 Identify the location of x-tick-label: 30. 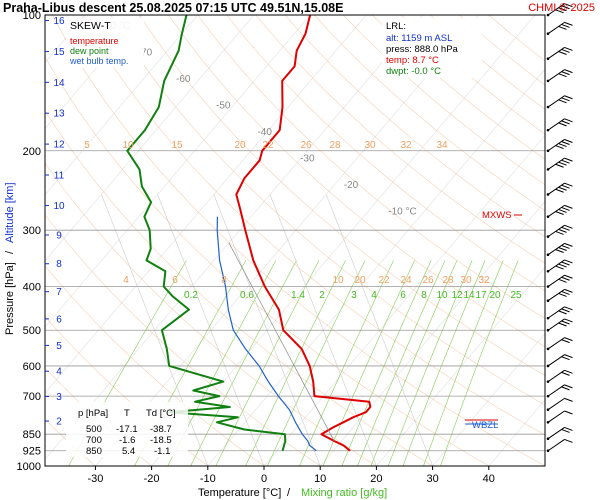
(432, 479).